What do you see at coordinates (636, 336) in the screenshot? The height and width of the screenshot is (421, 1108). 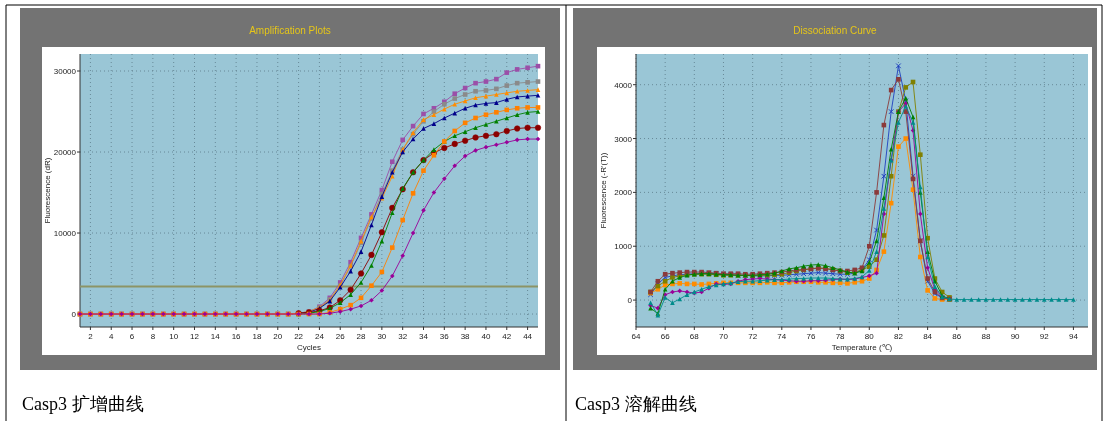 I see `x-tick-label: 64` at bounding box center [636, 336].